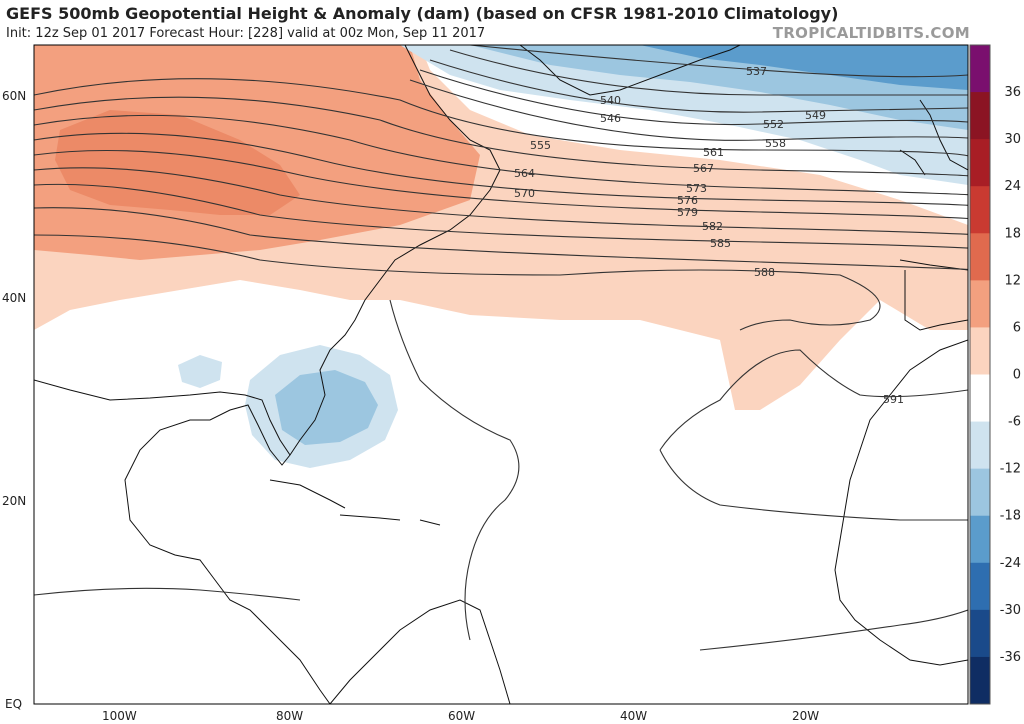 The width and height of the screenshot is (1024, 724). What do you see at coordinates (289, 716) in the screenshot?
I see `lon-label: 80W` at bounding box center [289, 716].